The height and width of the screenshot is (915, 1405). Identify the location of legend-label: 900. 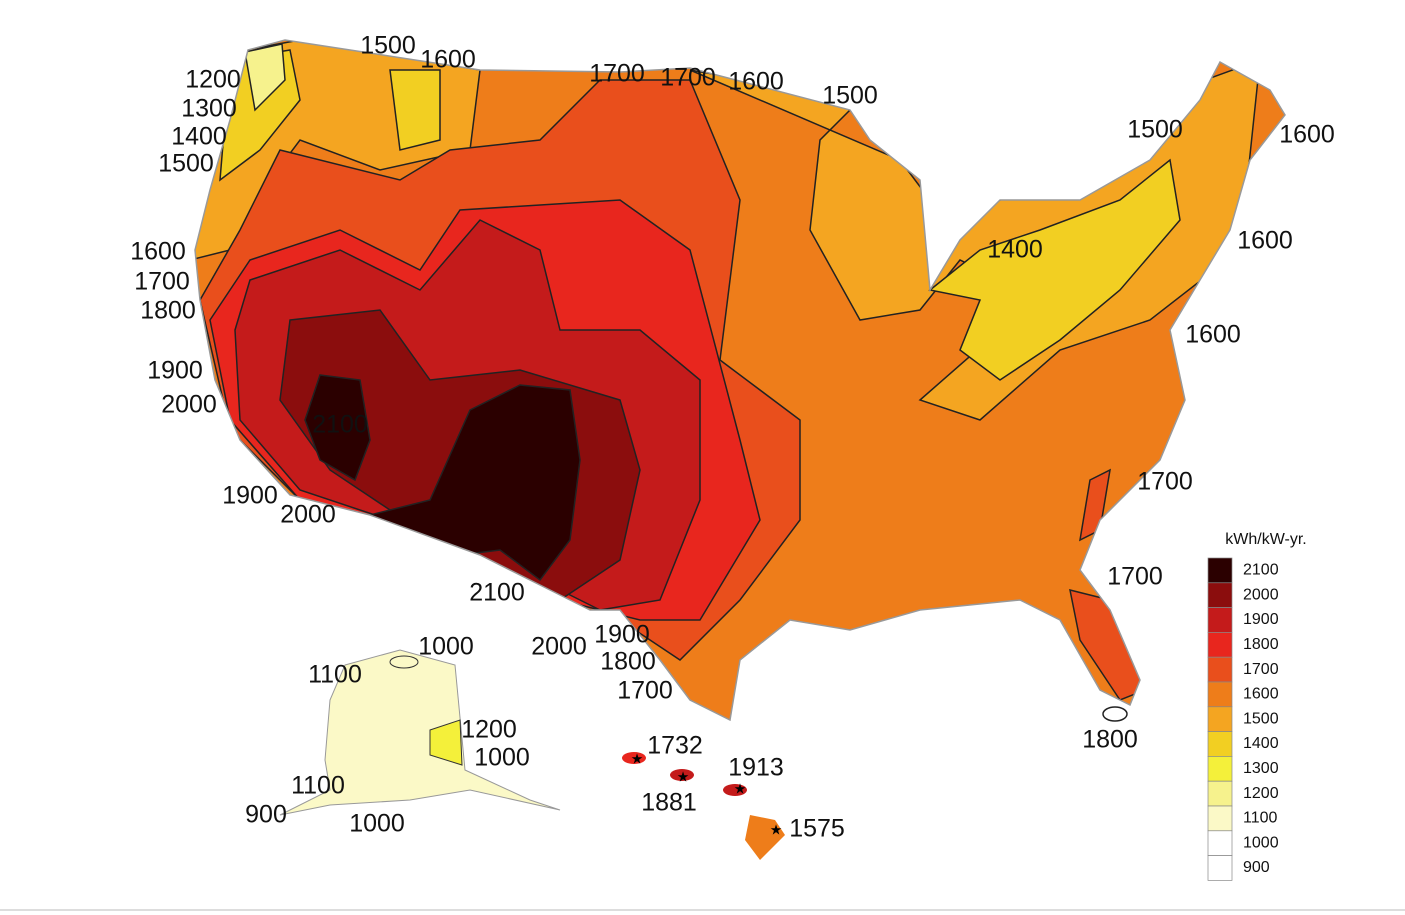
(1256, 867).